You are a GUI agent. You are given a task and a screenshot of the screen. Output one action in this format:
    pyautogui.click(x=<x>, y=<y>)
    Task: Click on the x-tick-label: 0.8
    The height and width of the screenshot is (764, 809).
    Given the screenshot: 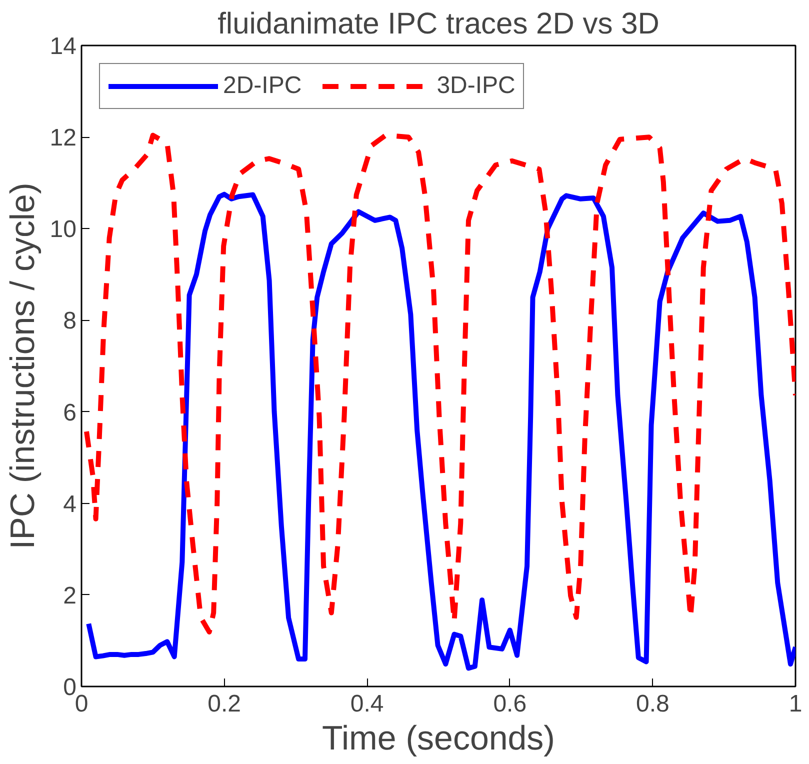 What is the action you would take?
    pyautogui.click(x=653, y=704)
    